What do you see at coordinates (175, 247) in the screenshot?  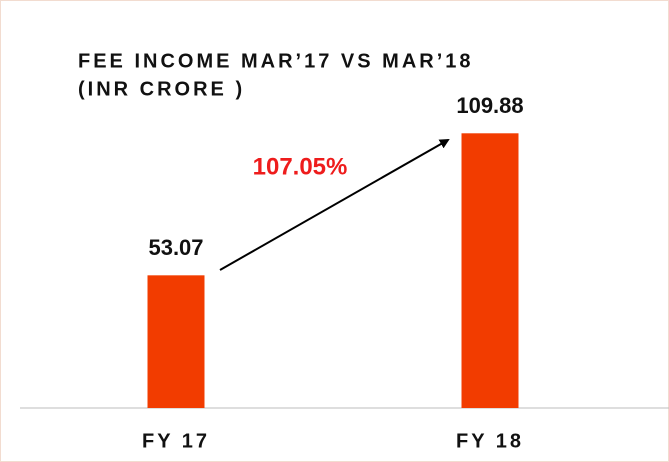 I see `value-label: 53.07` at bounding box center [175, 247].